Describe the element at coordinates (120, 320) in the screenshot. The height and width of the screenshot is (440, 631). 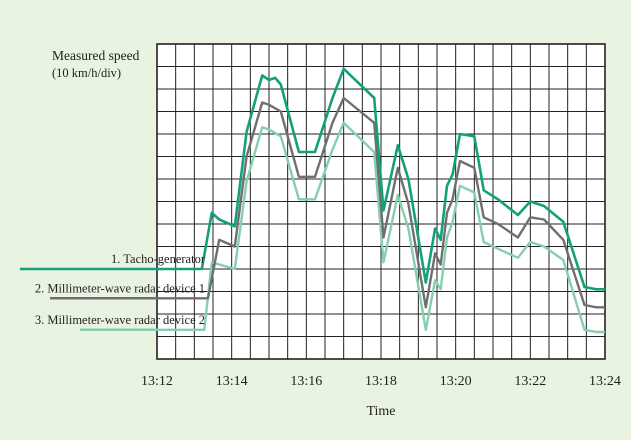
I see `legend-label-3: 3. Millimeter-wave radar device 2` at that location.